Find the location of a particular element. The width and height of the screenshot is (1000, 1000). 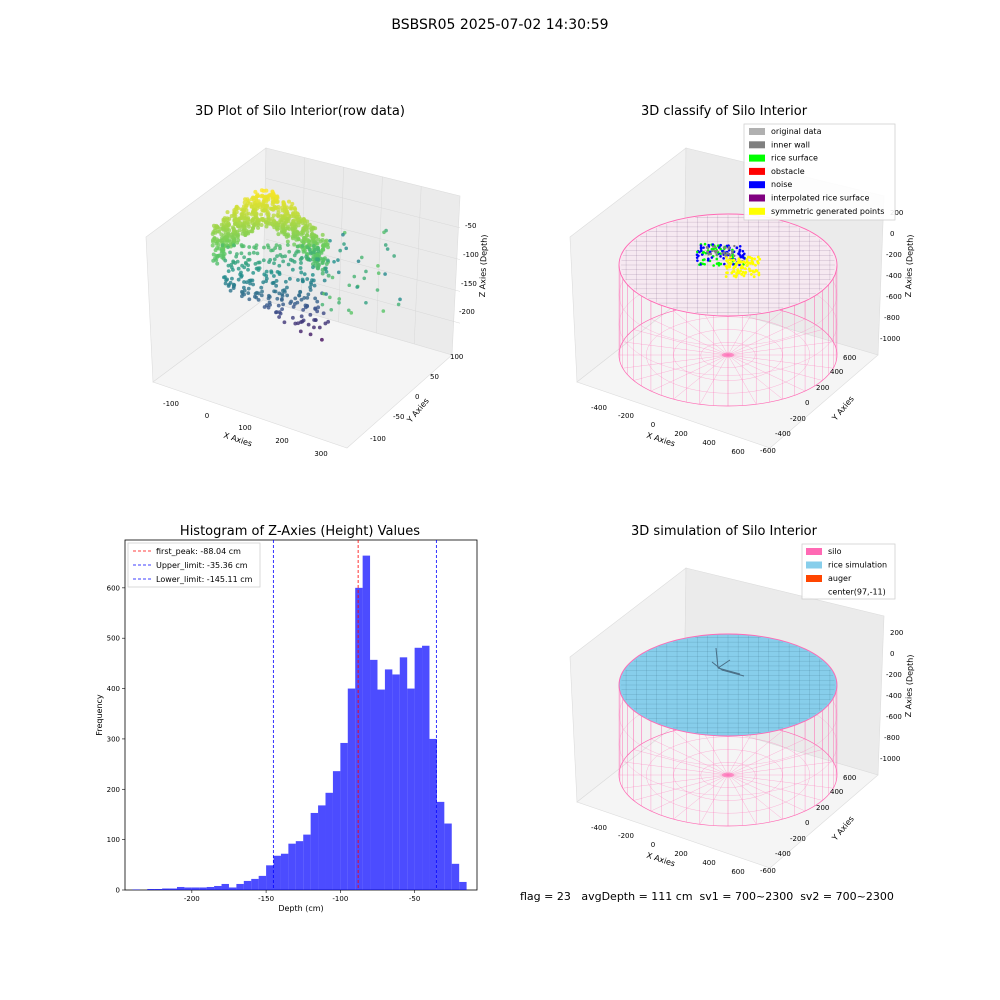

classify-x-tick: -200 is located at coordinates (626, 416).